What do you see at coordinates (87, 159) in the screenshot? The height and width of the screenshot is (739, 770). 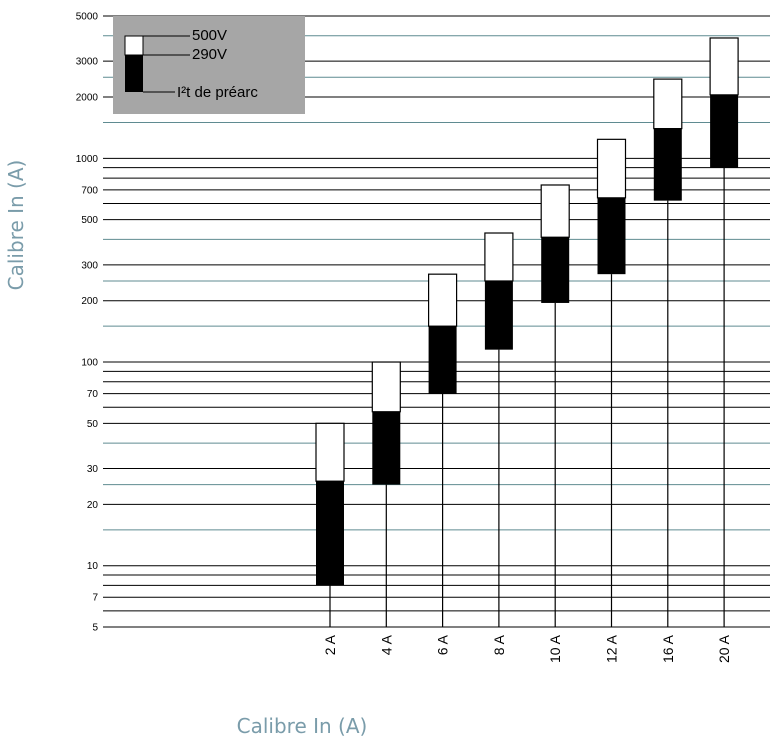 I see `y-tick-label: 1000` at bounding box center [87, 159].